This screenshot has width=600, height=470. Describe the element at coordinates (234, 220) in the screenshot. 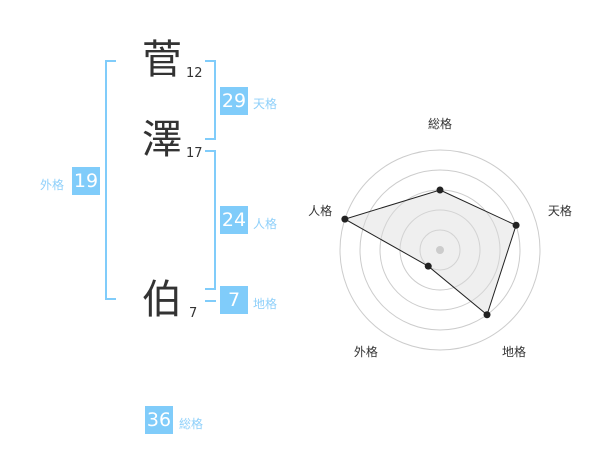

I see `jinkaku-value: 24` at that location.